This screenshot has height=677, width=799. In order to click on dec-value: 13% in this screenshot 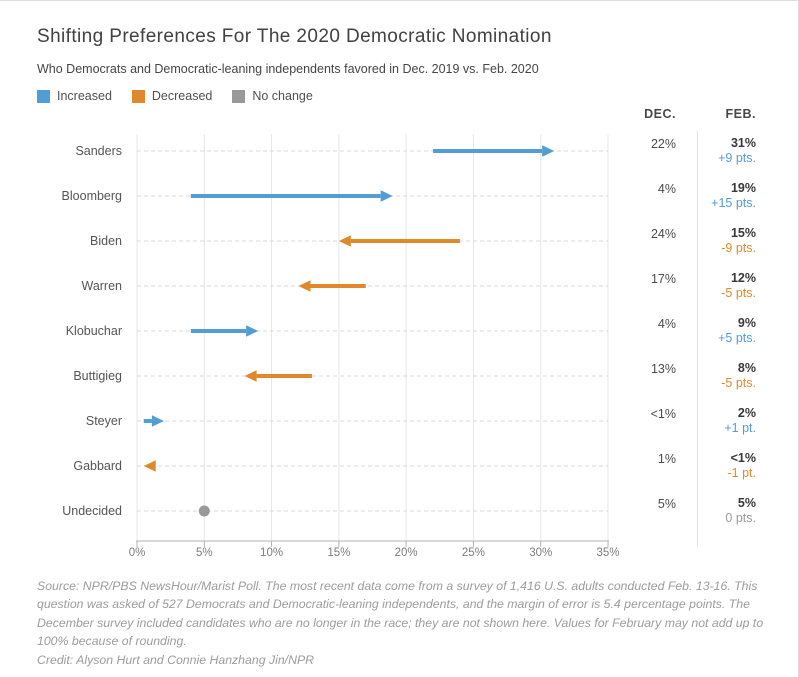, I will do `click(663, 369)`.